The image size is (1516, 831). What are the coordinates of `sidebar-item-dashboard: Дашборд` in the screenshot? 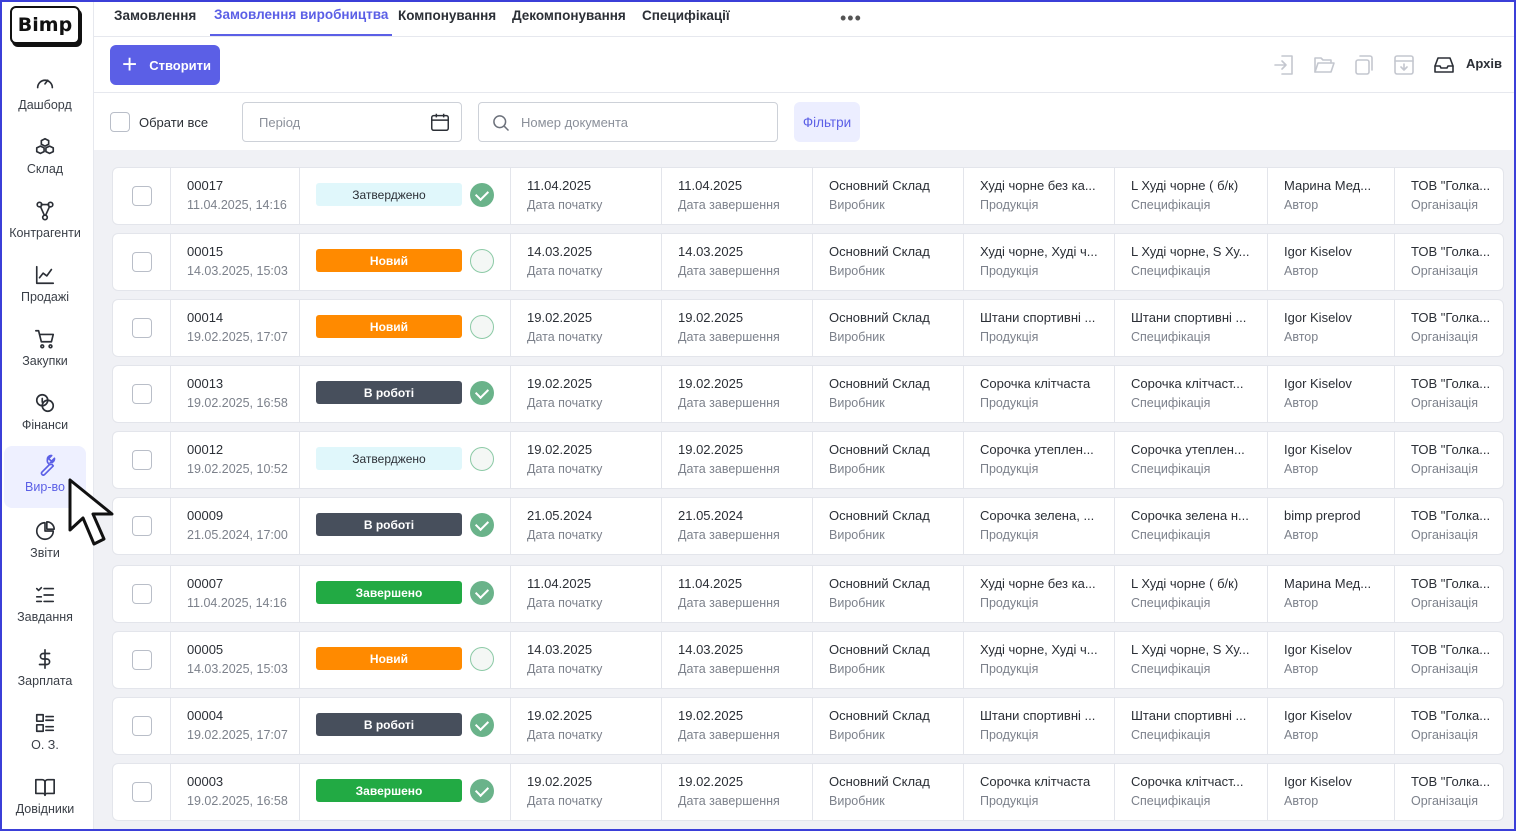 It's located at (45, 98).